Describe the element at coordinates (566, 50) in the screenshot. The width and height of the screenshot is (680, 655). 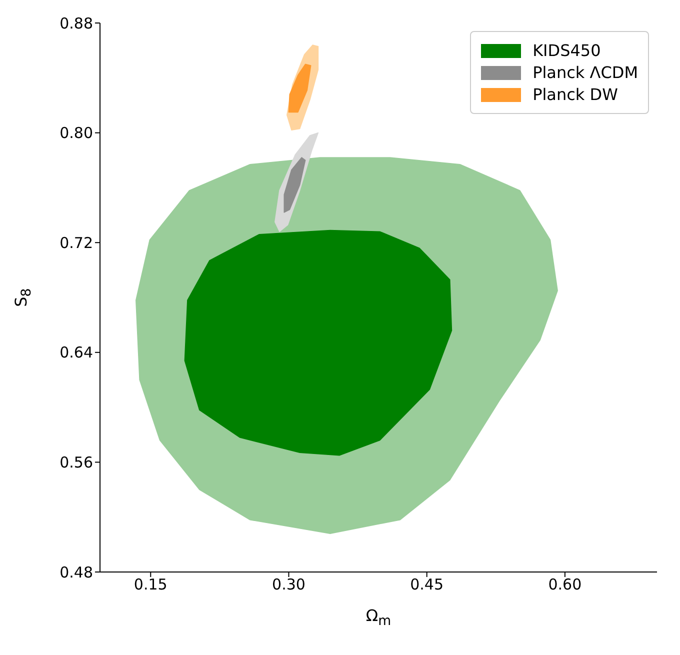
I see `legend-label: KIDS450` at that location.